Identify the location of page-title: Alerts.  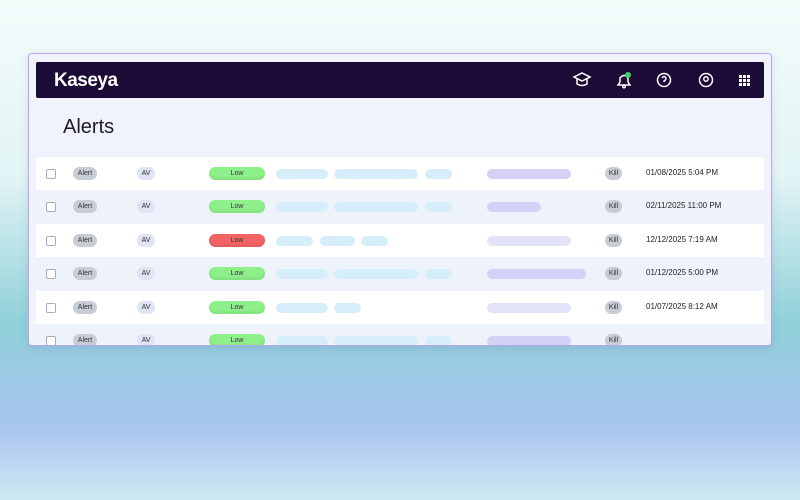
(89, 127).